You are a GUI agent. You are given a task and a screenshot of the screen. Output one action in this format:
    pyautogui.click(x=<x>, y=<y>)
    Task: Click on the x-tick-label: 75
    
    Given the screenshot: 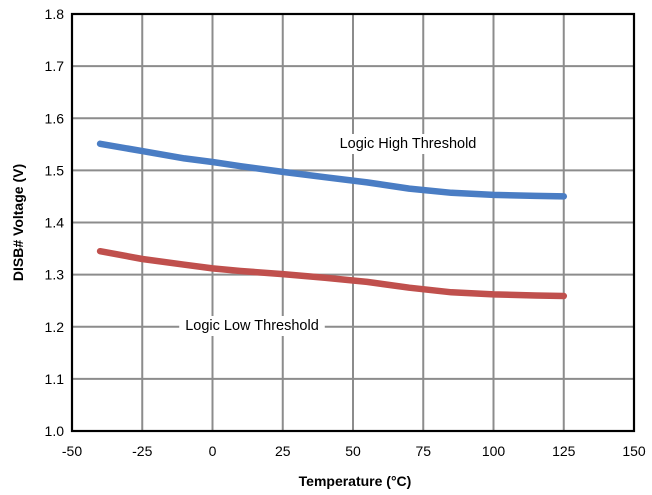 What is the action you would take?
    pyautogui.click(x=423, y=451)
    